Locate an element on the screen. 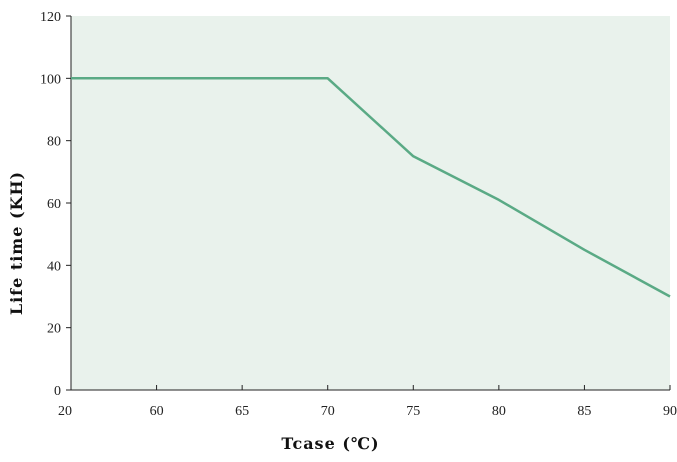 This screenshot has height=462, width=677. y-tick-label: 20 is located at coordinates (54, 329).